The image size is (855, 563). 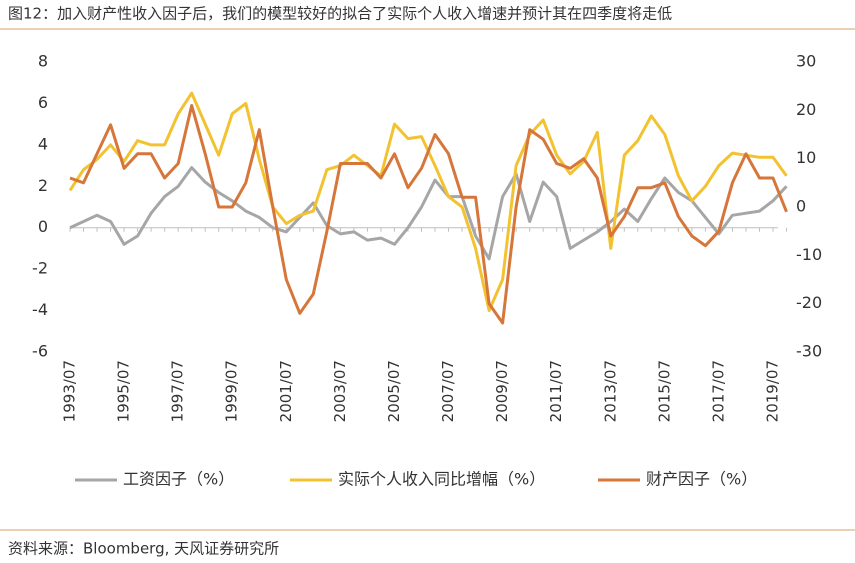 What do you see at coordinates (178, 479) in the screenshot?
I see `legend-label: 工资因子（%）` at bounding box center [178, 479].